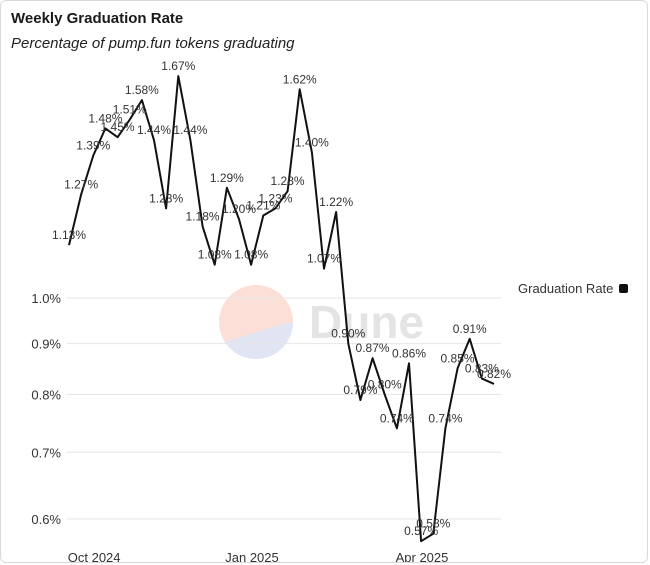  What do you see at coordinates (482, 369) in the screenshot?
I see `data-label: 0.83%` at bounding box center [482, 369].